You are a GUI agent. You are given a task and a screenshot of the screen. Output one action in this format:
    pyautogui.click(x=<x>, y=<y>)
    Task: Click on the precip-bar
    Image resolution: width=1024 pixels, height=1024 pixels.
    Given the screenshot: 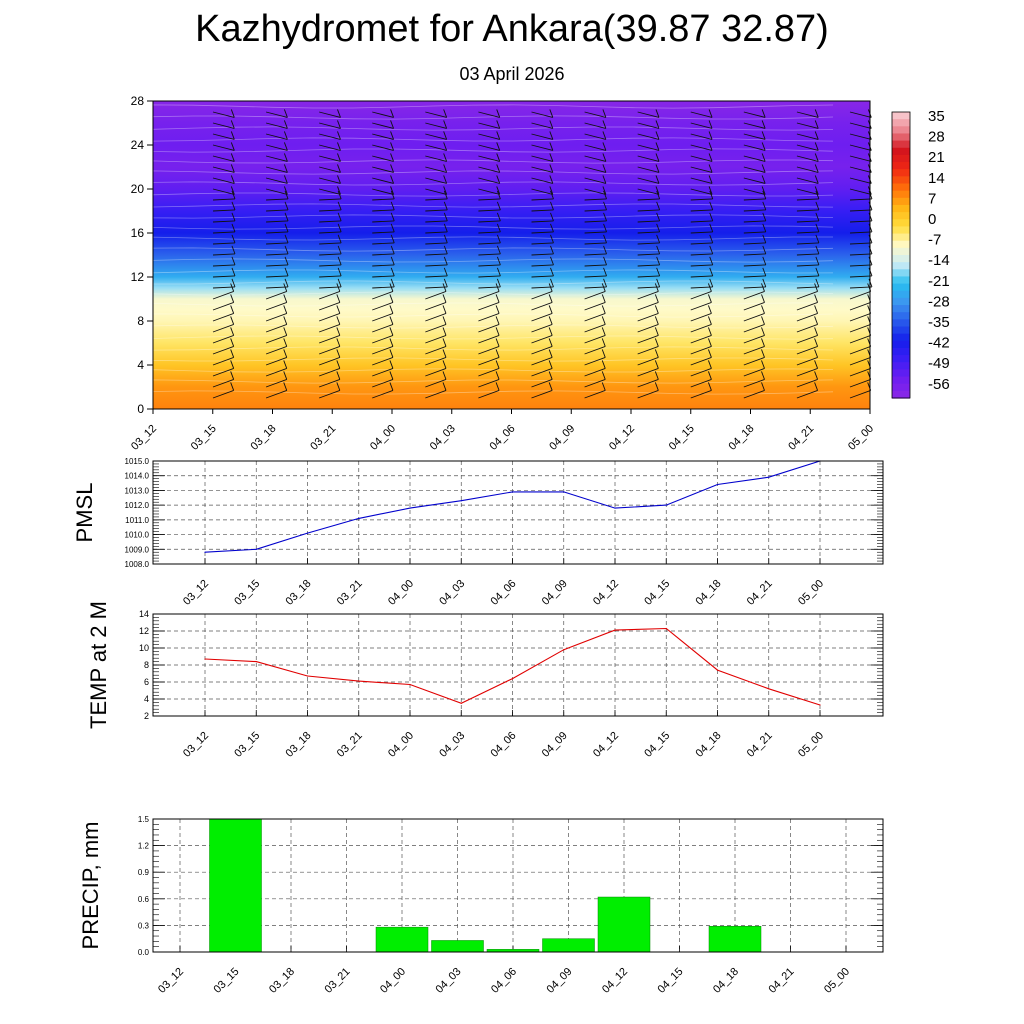 What is the action you would take?
    pyautogui.click(x=735, y=939)
    